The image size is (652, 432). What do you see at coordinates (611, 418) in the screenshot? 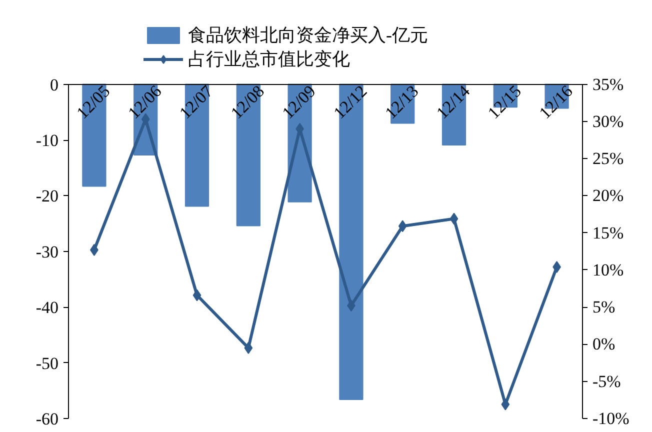
I see `y2-tick-label: -10%` at bounding box center [611, 418].